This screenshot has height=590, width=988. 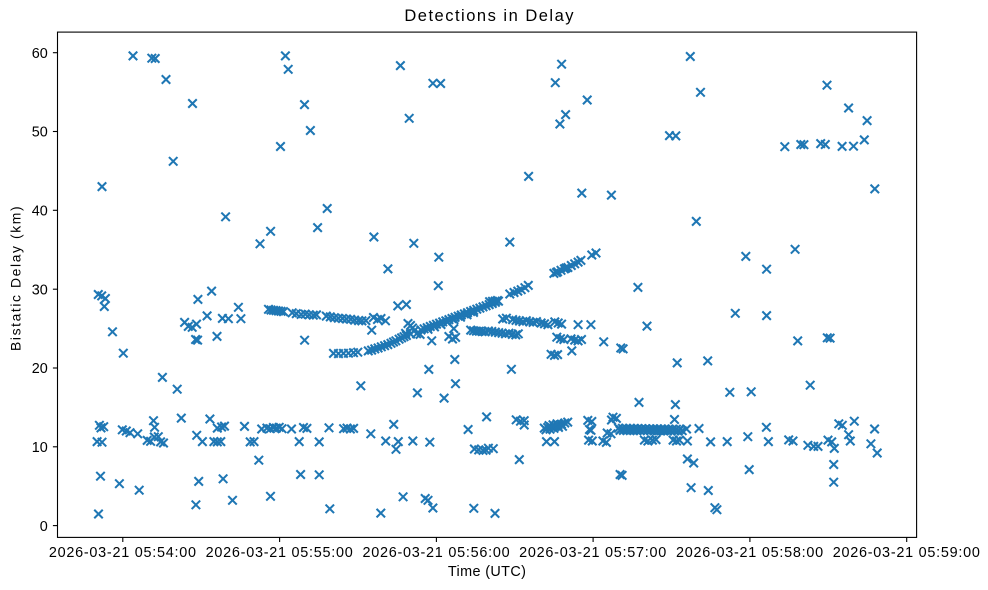 I want to click on svg-text: Time (UTC), so click(x=487, y=572).